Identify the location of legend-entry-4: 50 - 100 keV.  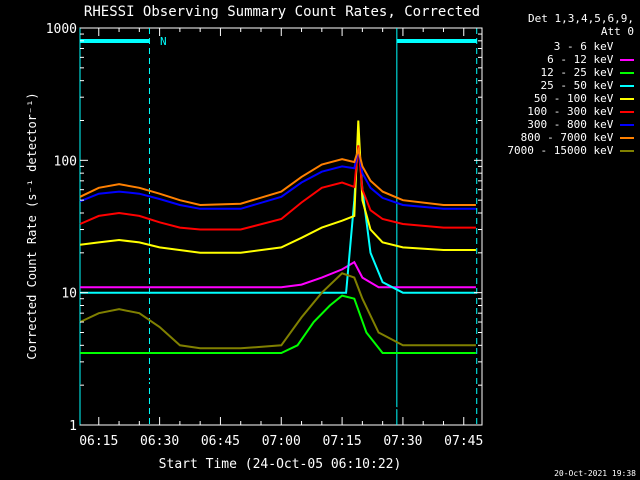
(584, 98).